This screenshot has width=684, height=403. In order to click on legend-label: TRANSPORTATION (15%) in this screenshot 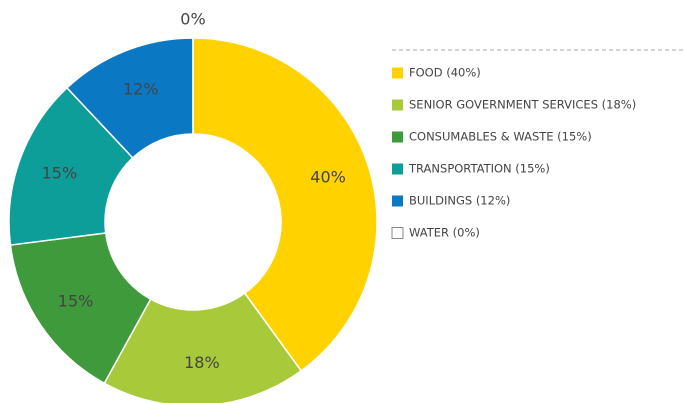, I will do `click(479, 169)`.